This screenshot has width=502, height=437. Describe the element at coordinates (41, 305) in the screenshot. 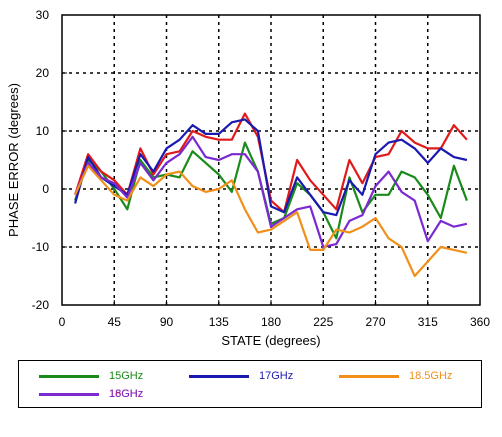

I see `y-tick-label: -20` at that location.